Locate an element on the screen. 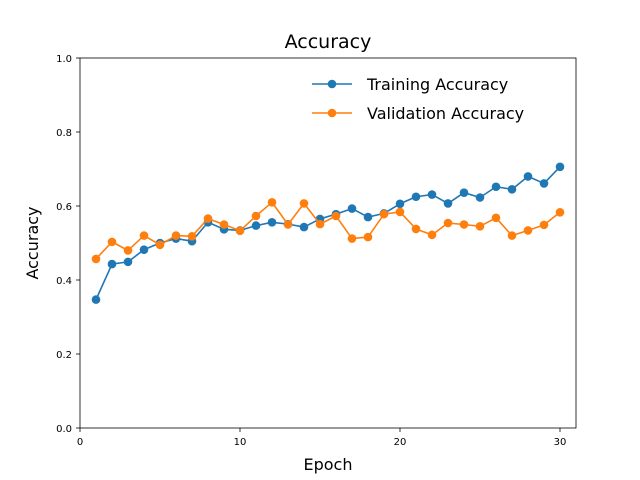  x-tick-label: 30 is located at coordinates (560, 442).